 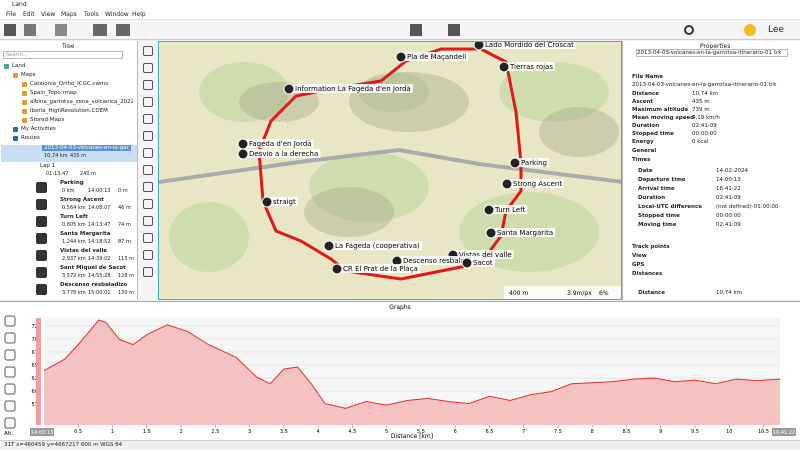 I want to click on user-name: Lee, so click(x=776, y=30).